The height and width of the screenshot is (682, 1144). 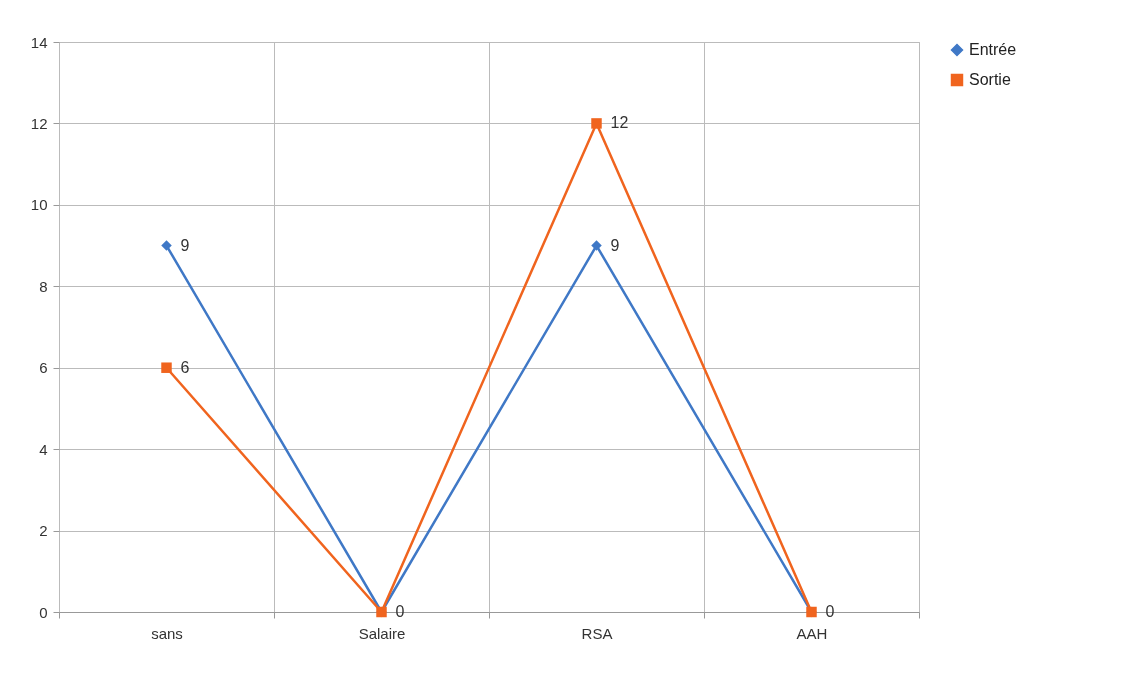 What do you see at coordinates (167, 633) in the screenshot?
I see `x-tick-label: sans` at bounding box center [167, 633].